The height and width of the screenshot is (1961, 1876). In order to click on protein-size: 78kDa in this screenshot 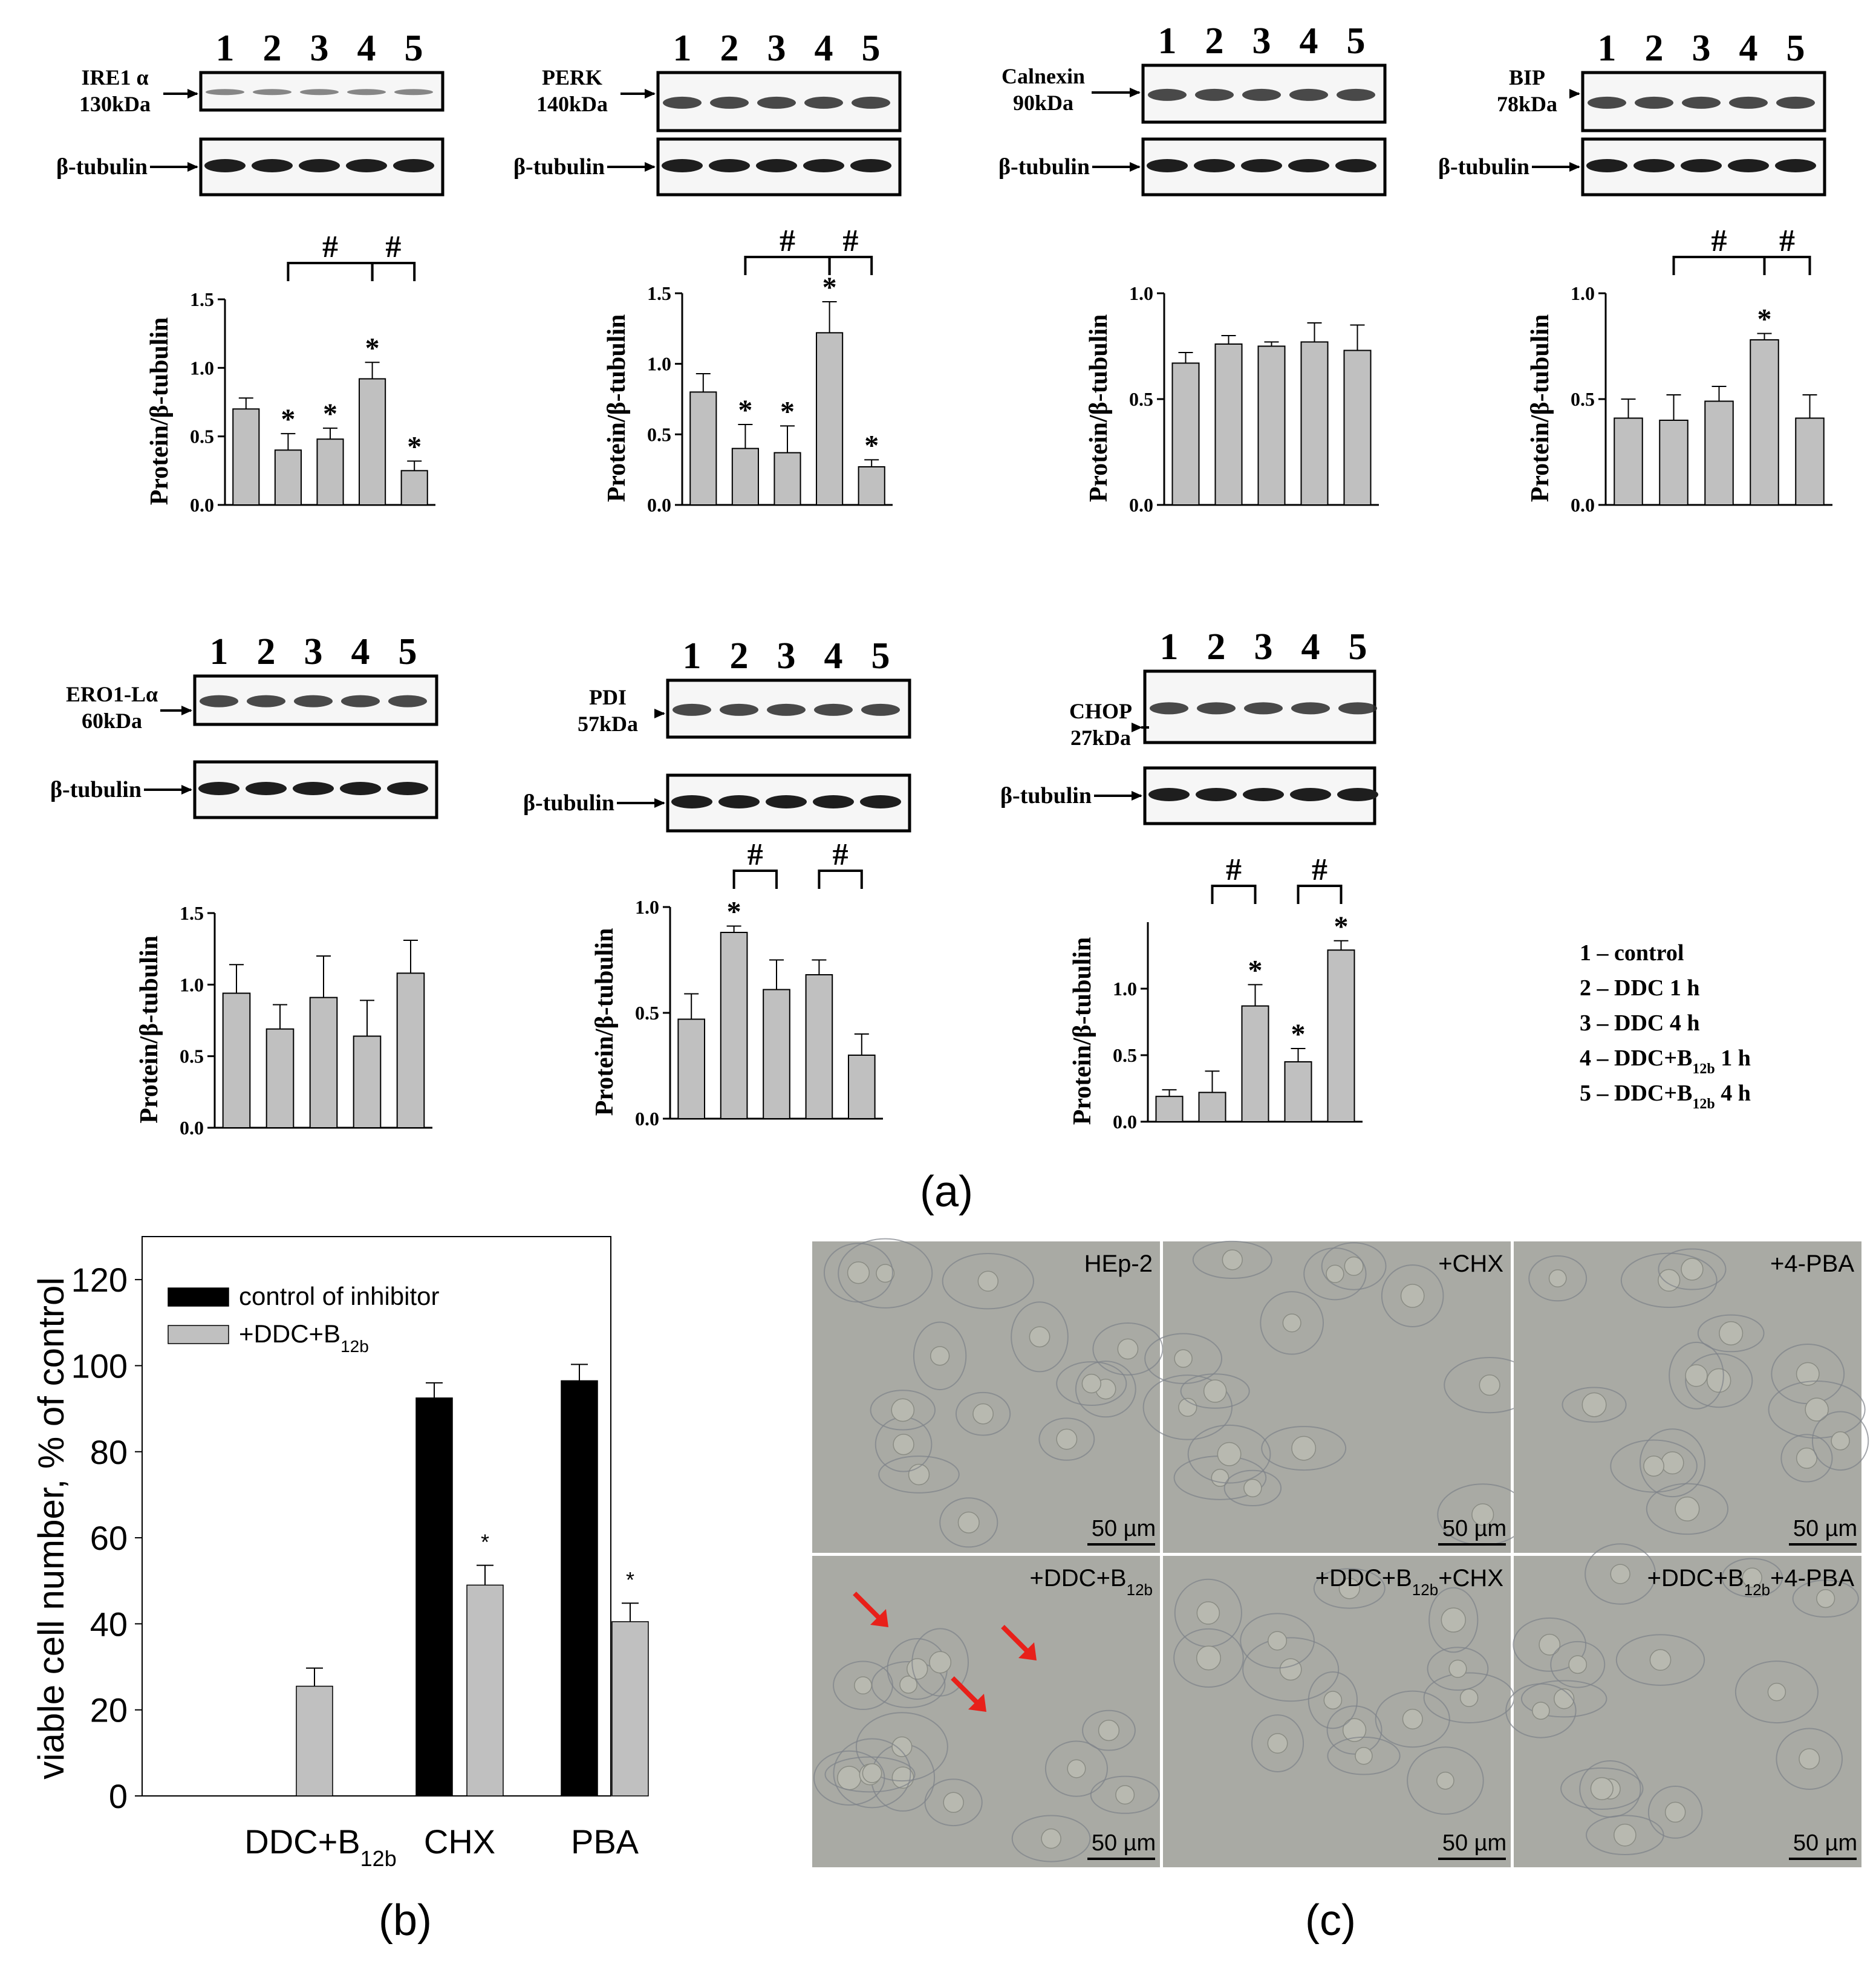, I will do `click(1527, 104)`.